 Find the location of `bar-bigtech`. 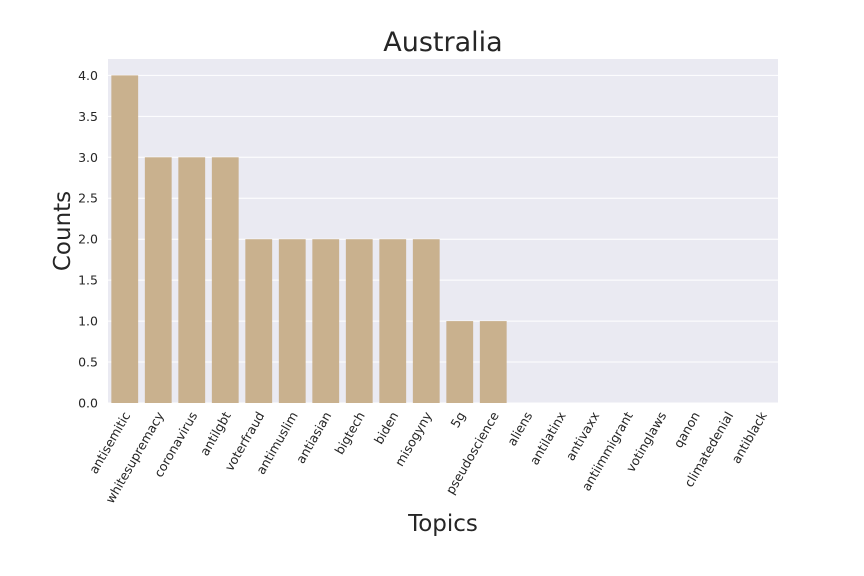

bar-bigtech is located at coordinates (359, 321).